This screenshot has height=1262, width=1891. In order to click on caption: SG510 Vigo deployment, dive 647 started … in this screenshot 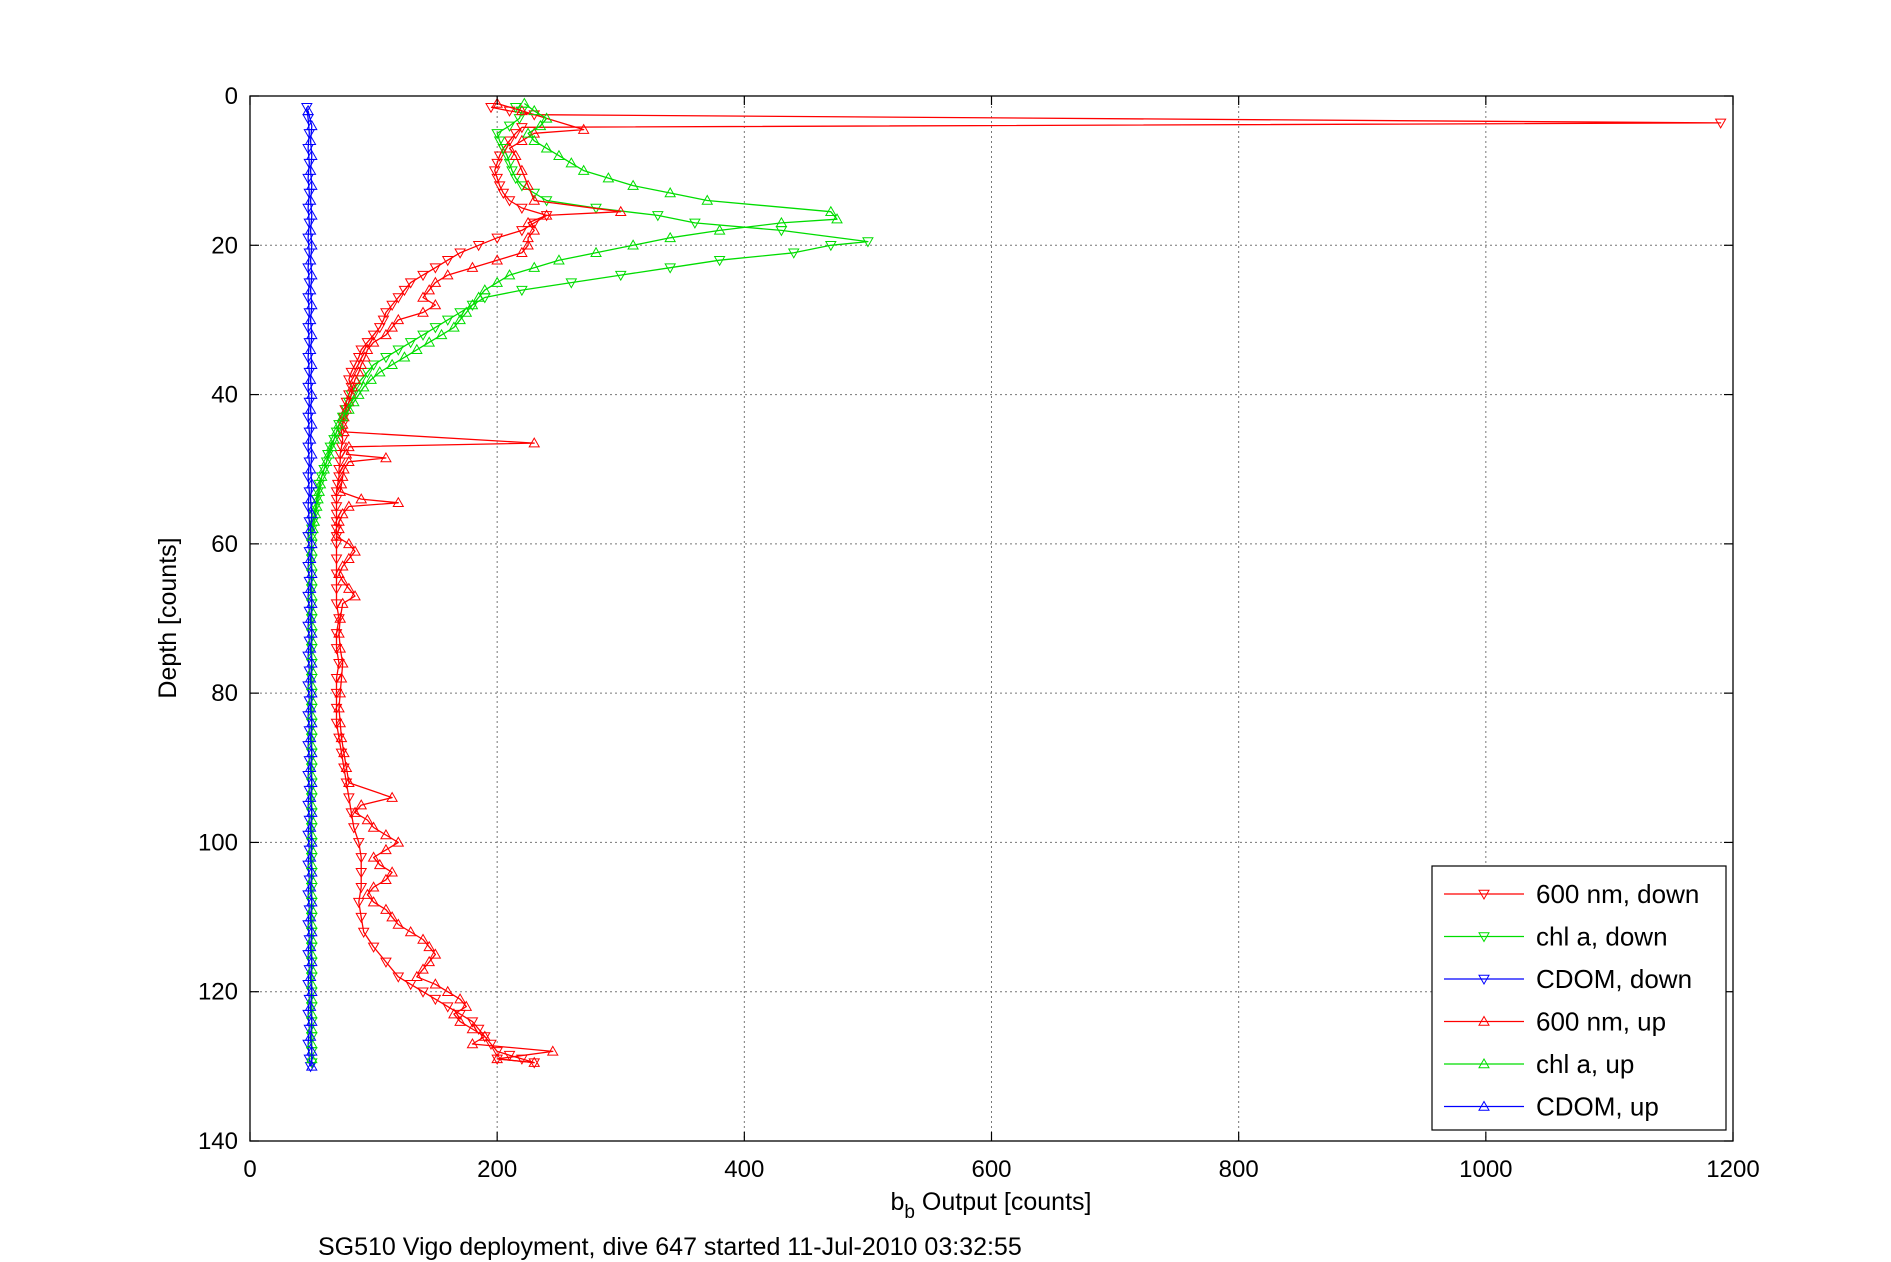, I will do `click(670, 1247)`.